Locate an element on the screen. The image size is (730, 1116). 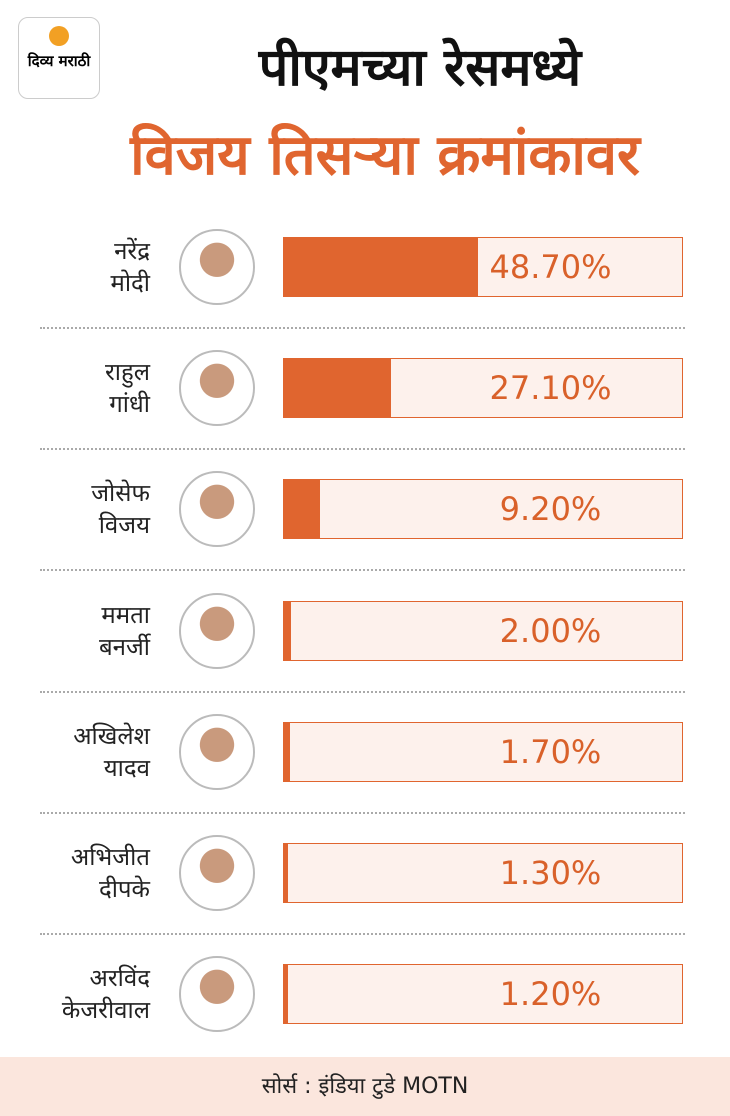
logo-text: दिव्य मराठी is located at coordinates (59, 61).